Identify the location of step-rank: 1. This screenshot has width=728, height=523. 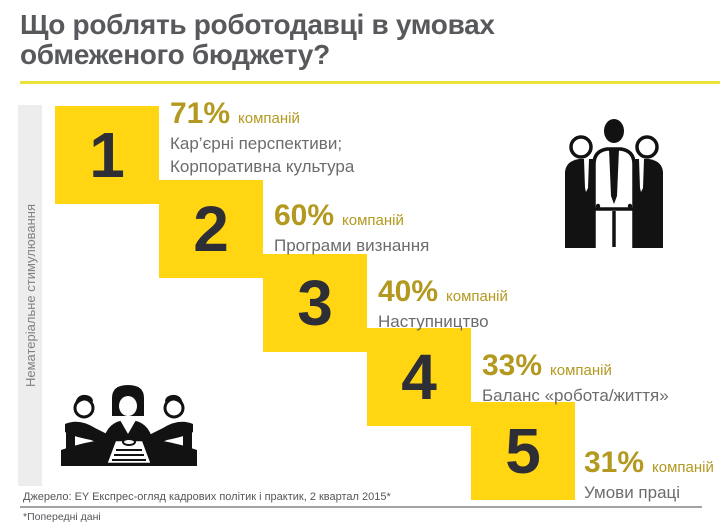
(107, 155).